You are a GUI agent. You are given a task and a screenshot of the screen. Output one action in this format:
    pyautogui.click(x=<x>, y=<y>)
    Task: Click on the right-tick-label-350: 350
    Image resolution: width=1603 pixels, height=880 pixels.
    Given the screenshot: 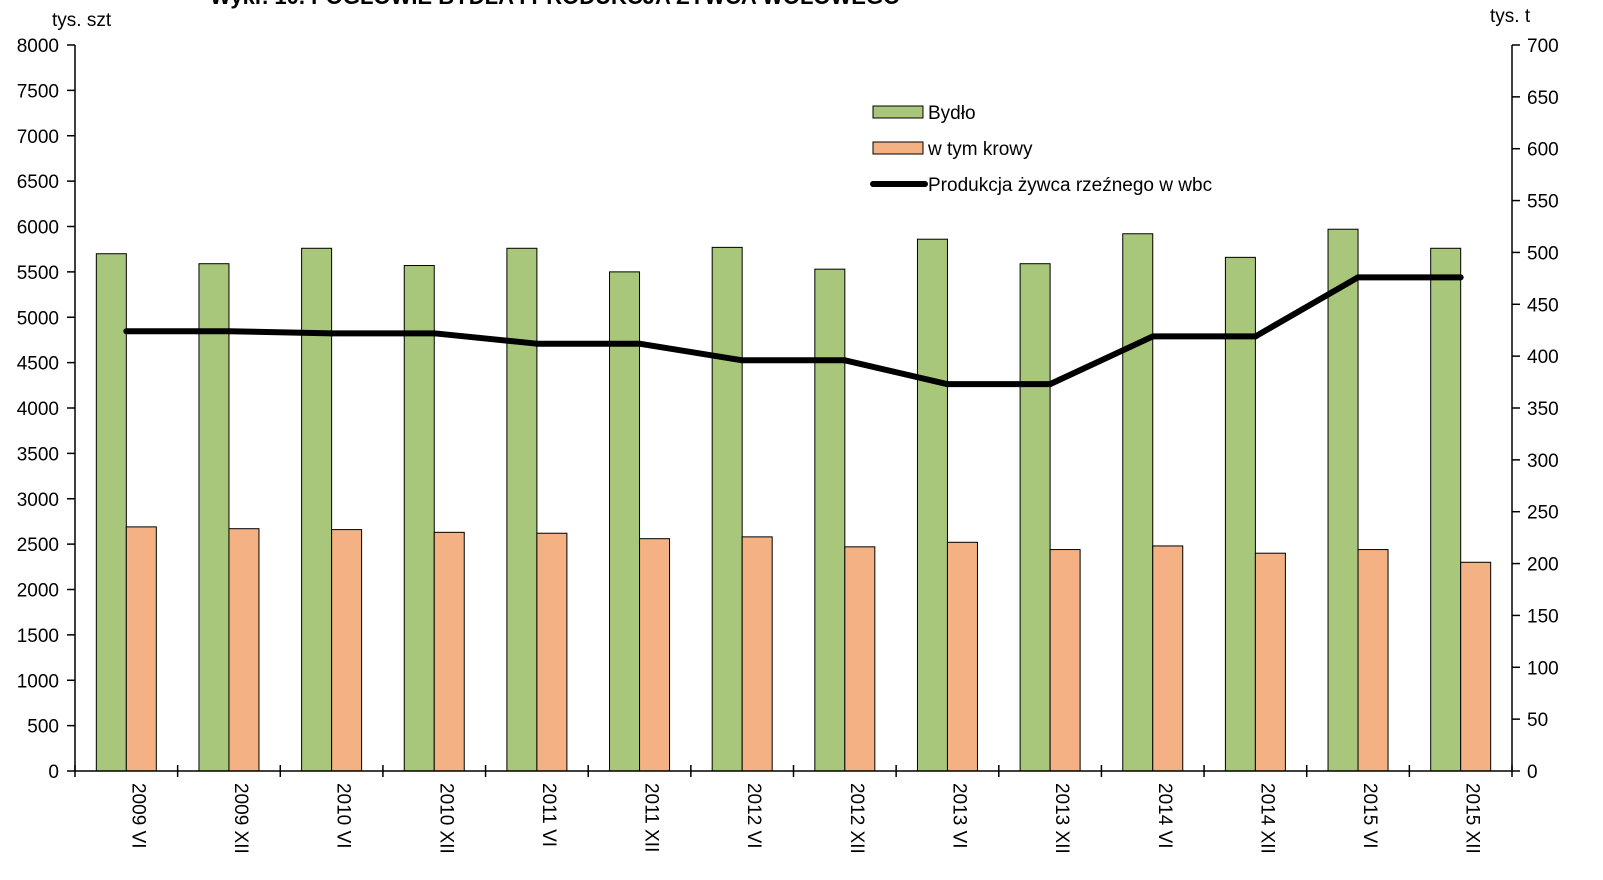 What is the action you would take?
    pyautogui.click(x=1543, y=409)
    